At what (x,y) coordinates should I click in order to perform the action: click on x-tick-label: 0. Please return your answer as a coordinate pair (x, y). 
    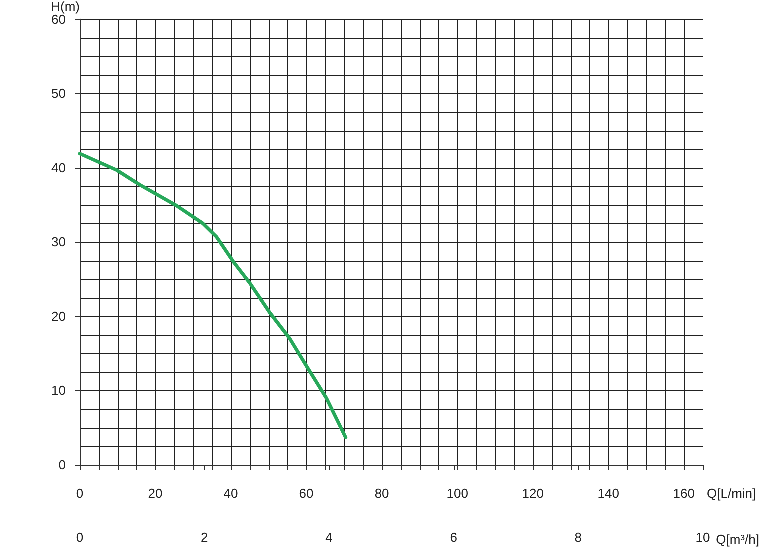
    Looking at the image, I should click on (80, 493).